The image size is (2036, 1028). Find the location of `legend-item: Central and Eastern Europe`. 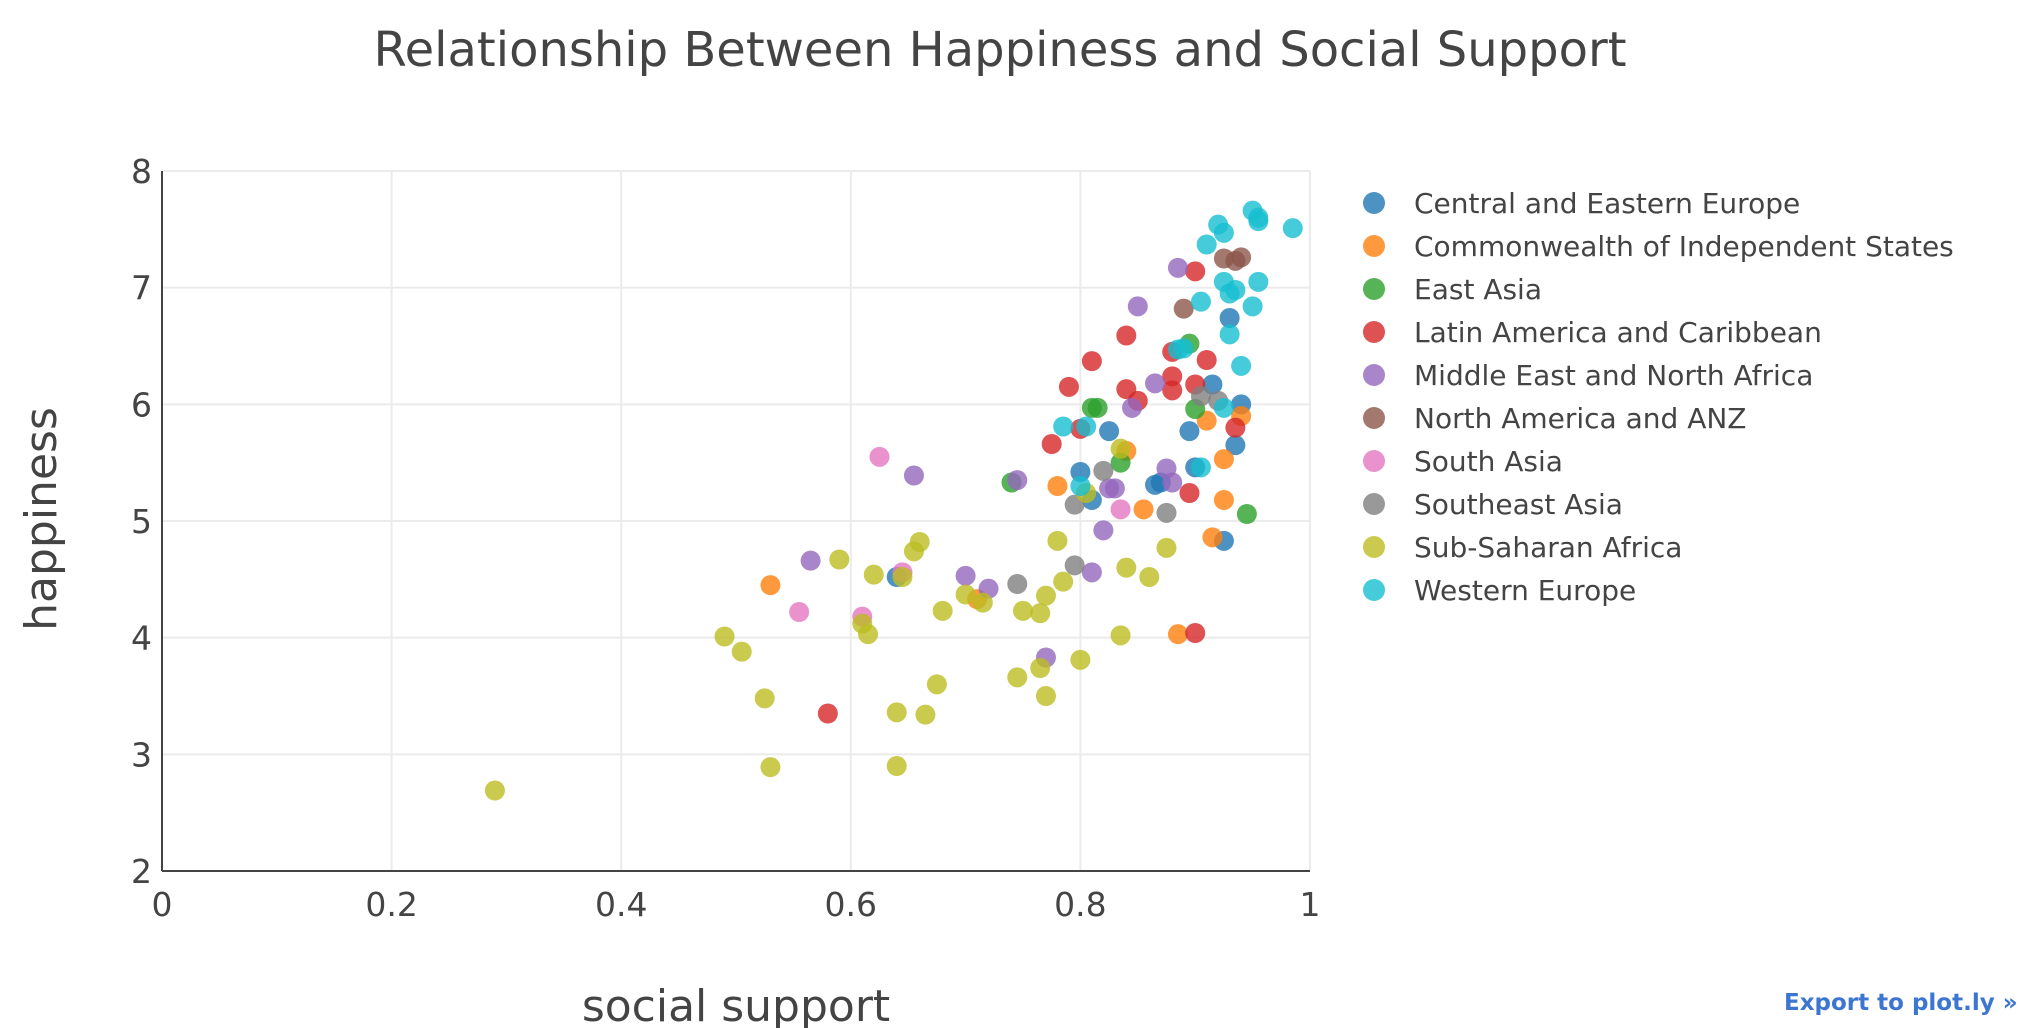

legend-item: Central and Eastern Europe is located at coordinates (1581, 203).